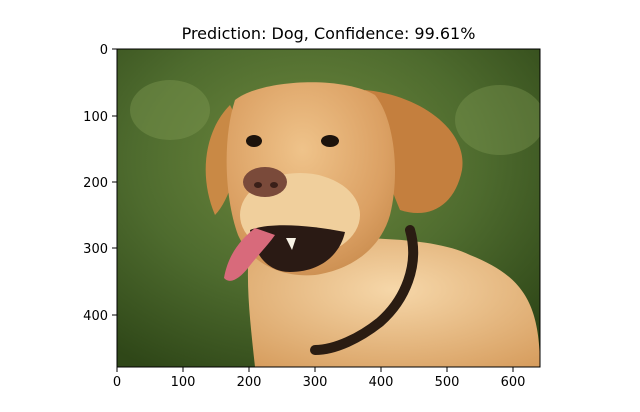 This screenshot has height=412, width=640. What do you see at coordinates (513, 382) in the screenshot?
I see `x-tick-label: 600` at bounding box center [513, 382].